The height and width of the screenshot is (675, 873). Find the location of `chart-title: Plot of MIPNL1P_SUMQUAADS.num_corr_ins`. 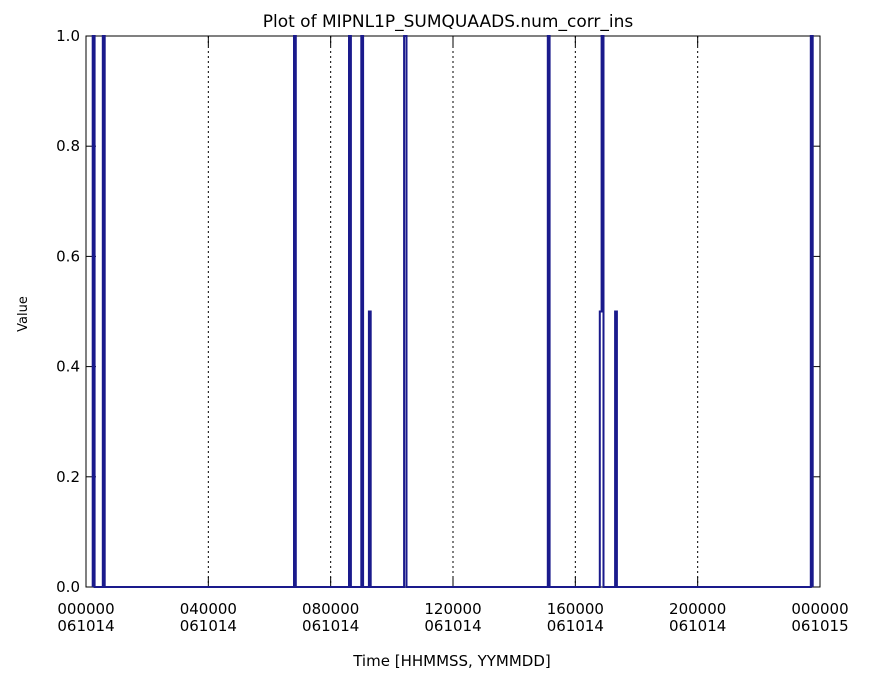

chart-title: Plot of MIPNL1P_SUMQUAADS.num_corr_ins is located at coordinates (448, 22).